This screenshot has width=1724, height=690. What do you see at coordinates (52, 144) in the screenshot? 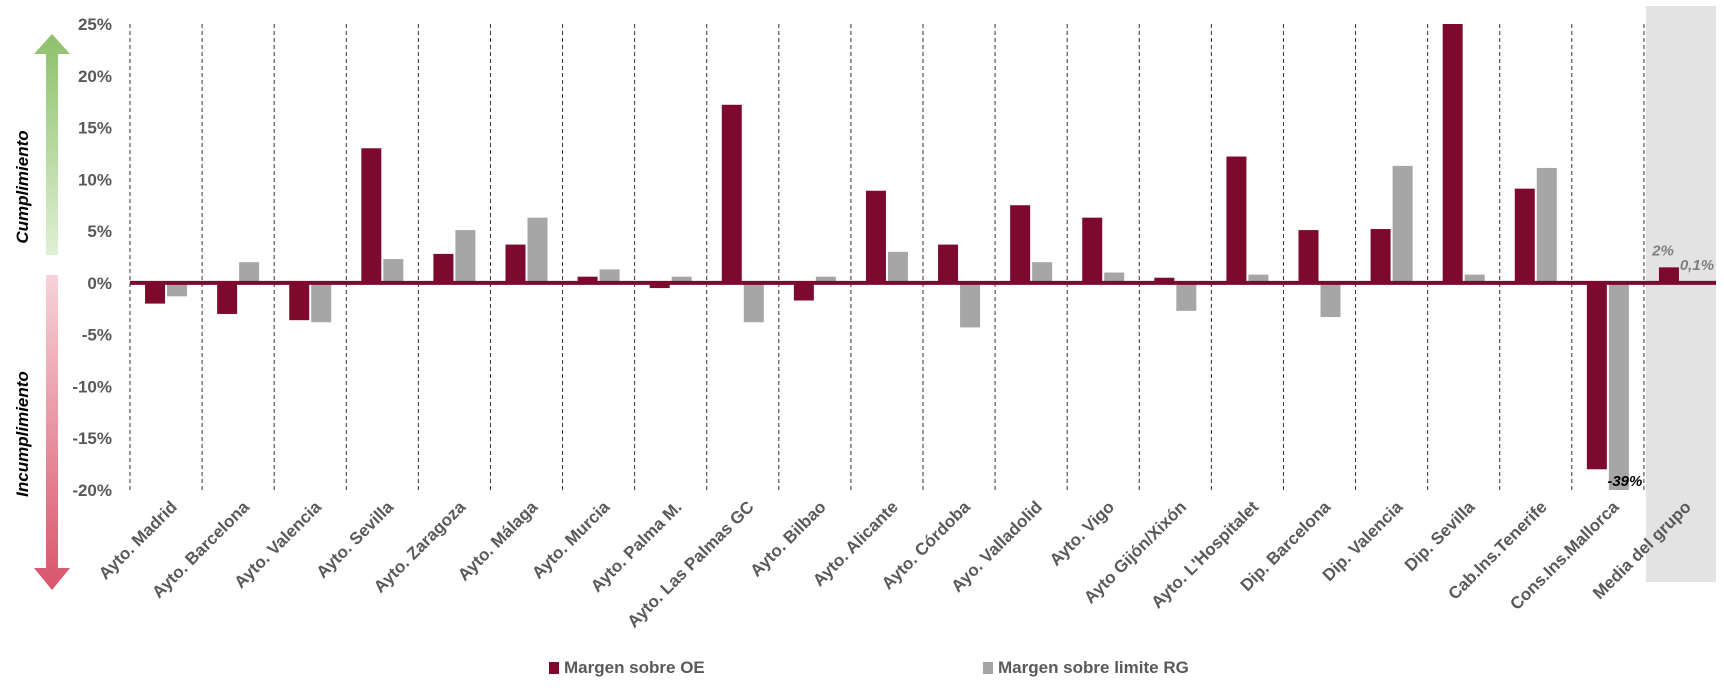
I see `up-arrow` at bounding box center [52, 144].